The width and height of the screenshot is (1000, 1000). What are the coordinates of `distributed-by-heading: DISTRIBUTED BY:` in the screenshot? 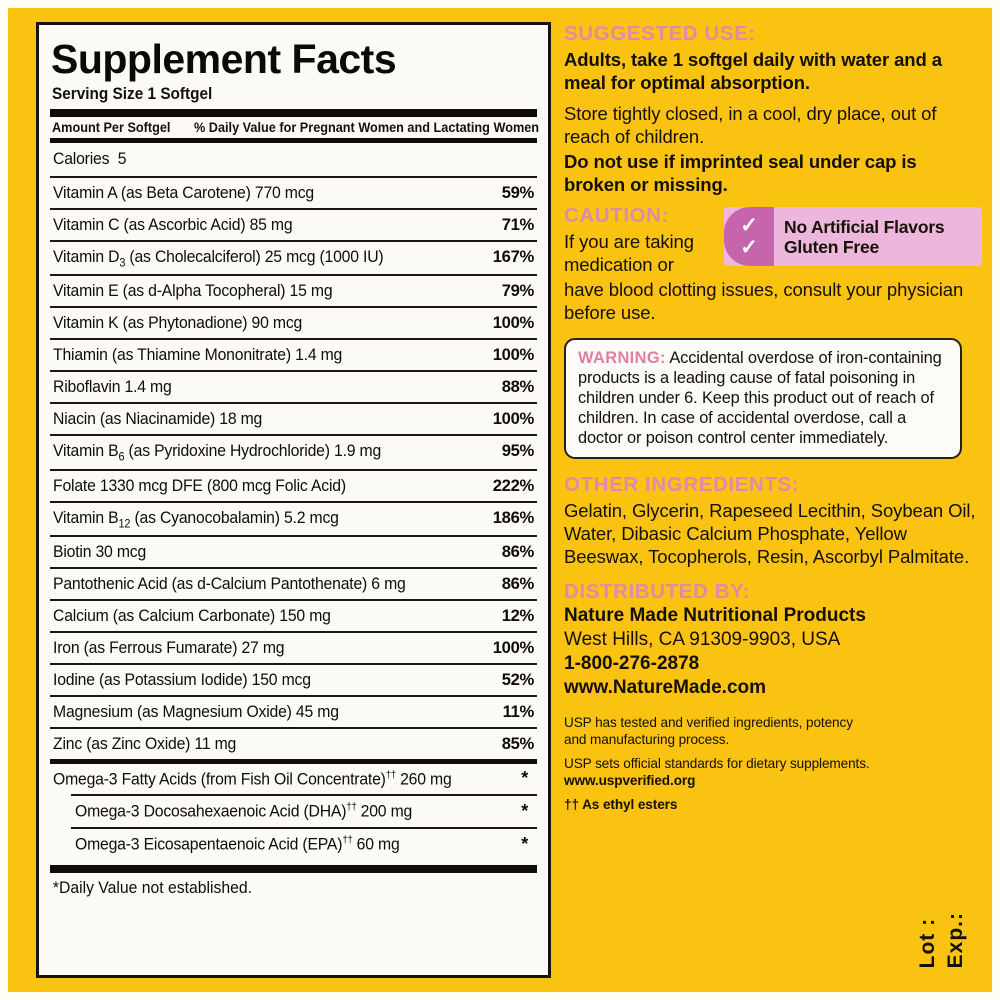 It's located at (657, 591).